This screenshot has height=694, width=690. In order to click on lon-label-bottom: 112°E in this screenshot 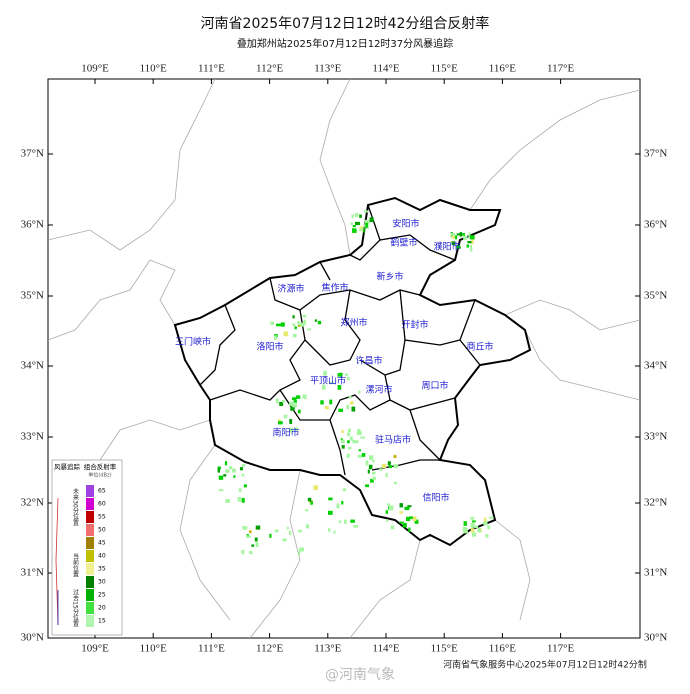, I will do `click(269, 649)`.